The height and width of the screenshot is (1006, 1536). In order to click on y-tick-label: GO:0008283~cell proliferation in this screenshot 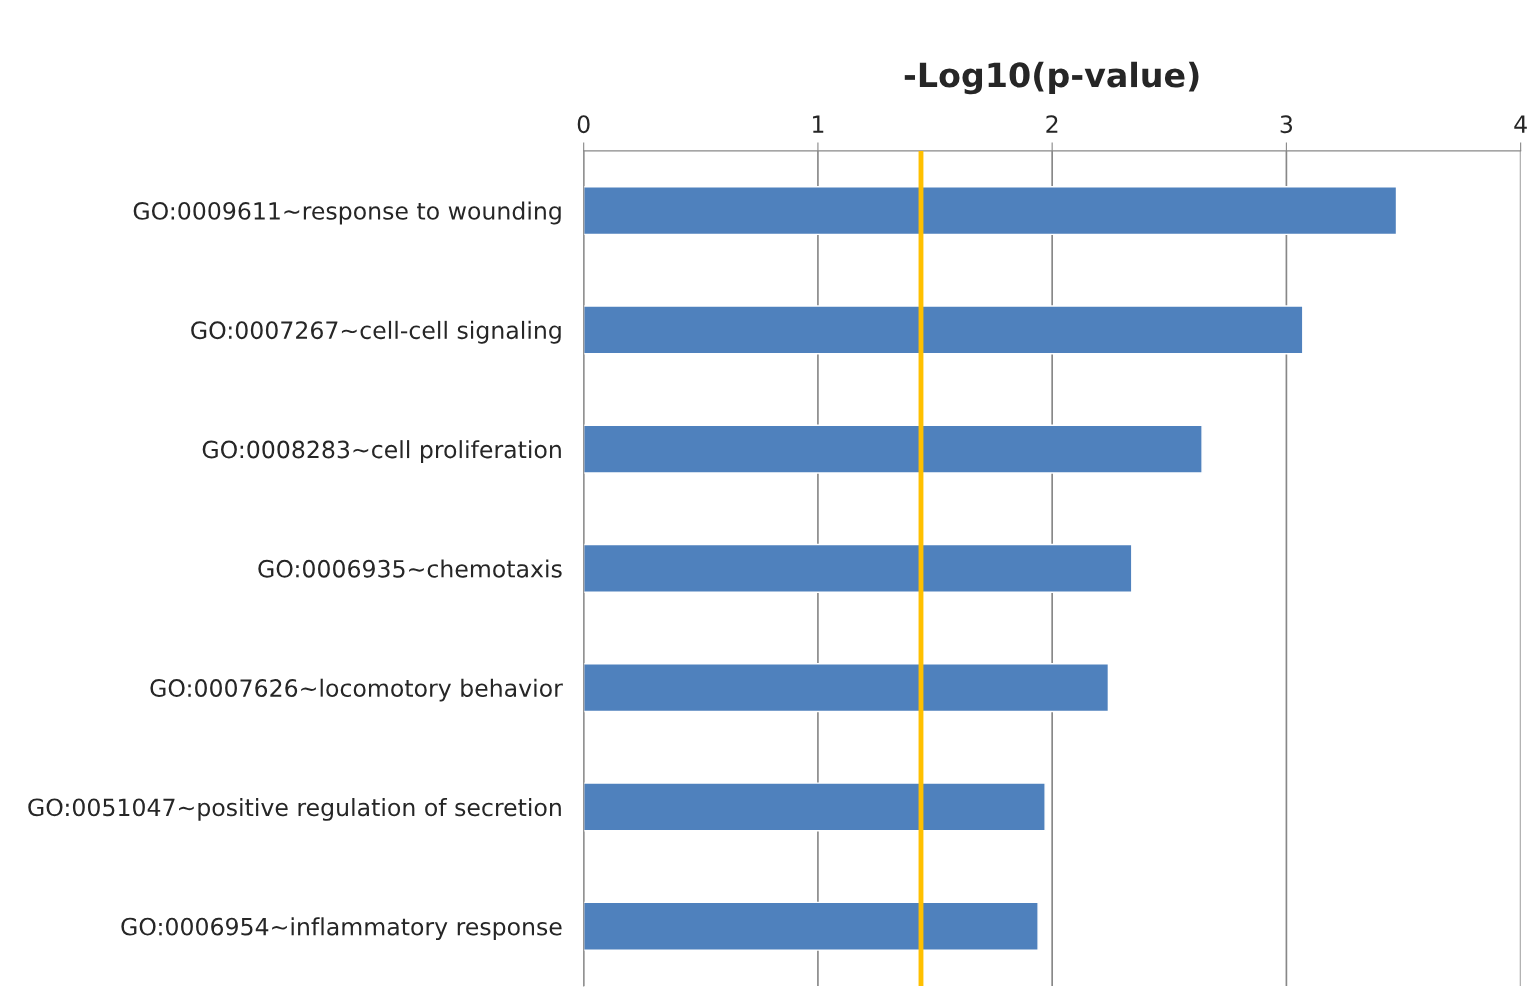, I will do `click(381, 451)`.